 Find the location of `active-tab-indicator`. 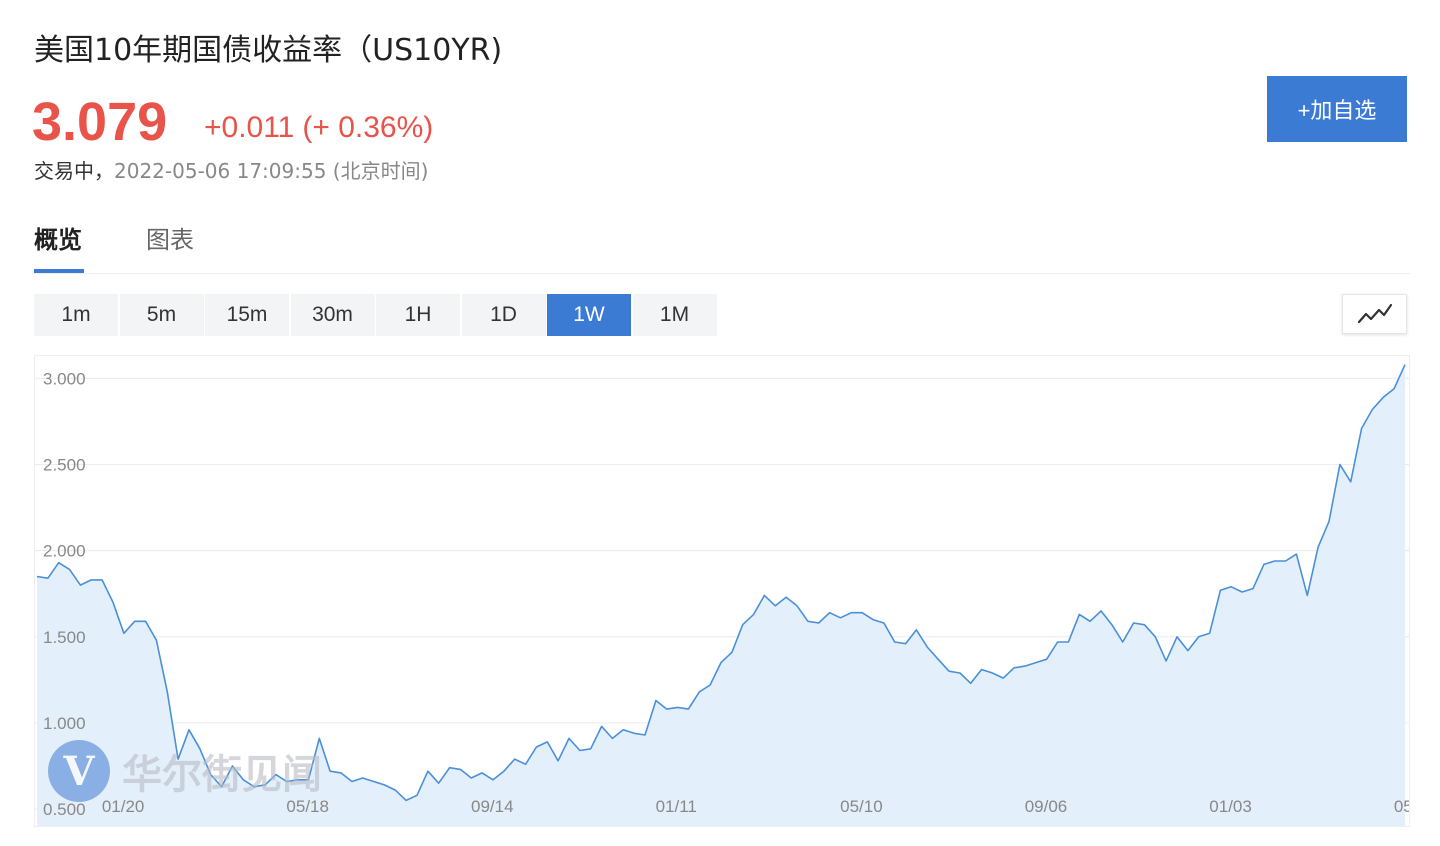

active-tab-indicator is located at coordinates (59, 271).